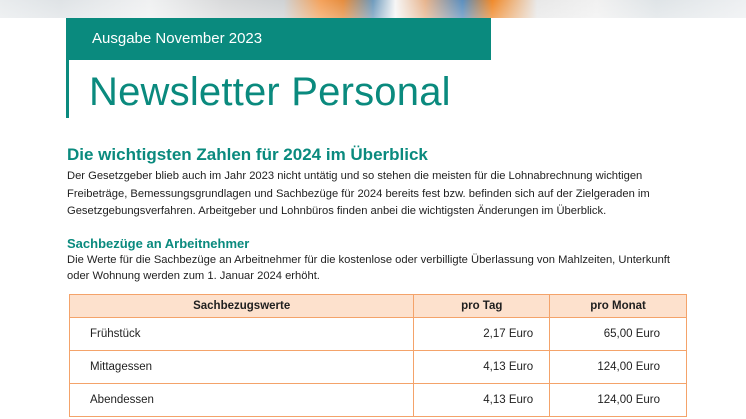 Image resolution: width=746 pixels, height=419 pixels. I want to click on table-cell: Frühstück, so click(241, 334).